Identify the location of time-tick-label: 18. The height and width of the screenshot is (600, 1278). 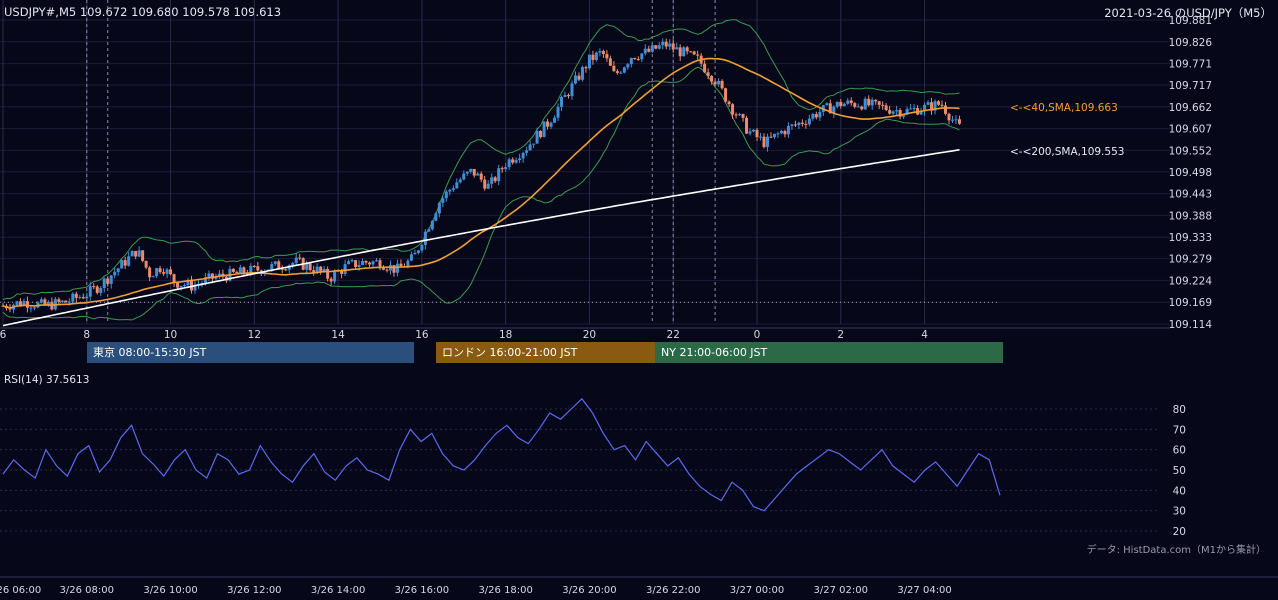
(505, 335).